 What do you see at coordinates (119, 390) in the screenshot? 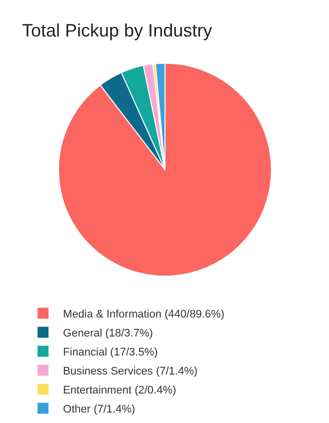
I see `legend-label: Entertainment (2/0.4%)` at bounding box center [119, 390].